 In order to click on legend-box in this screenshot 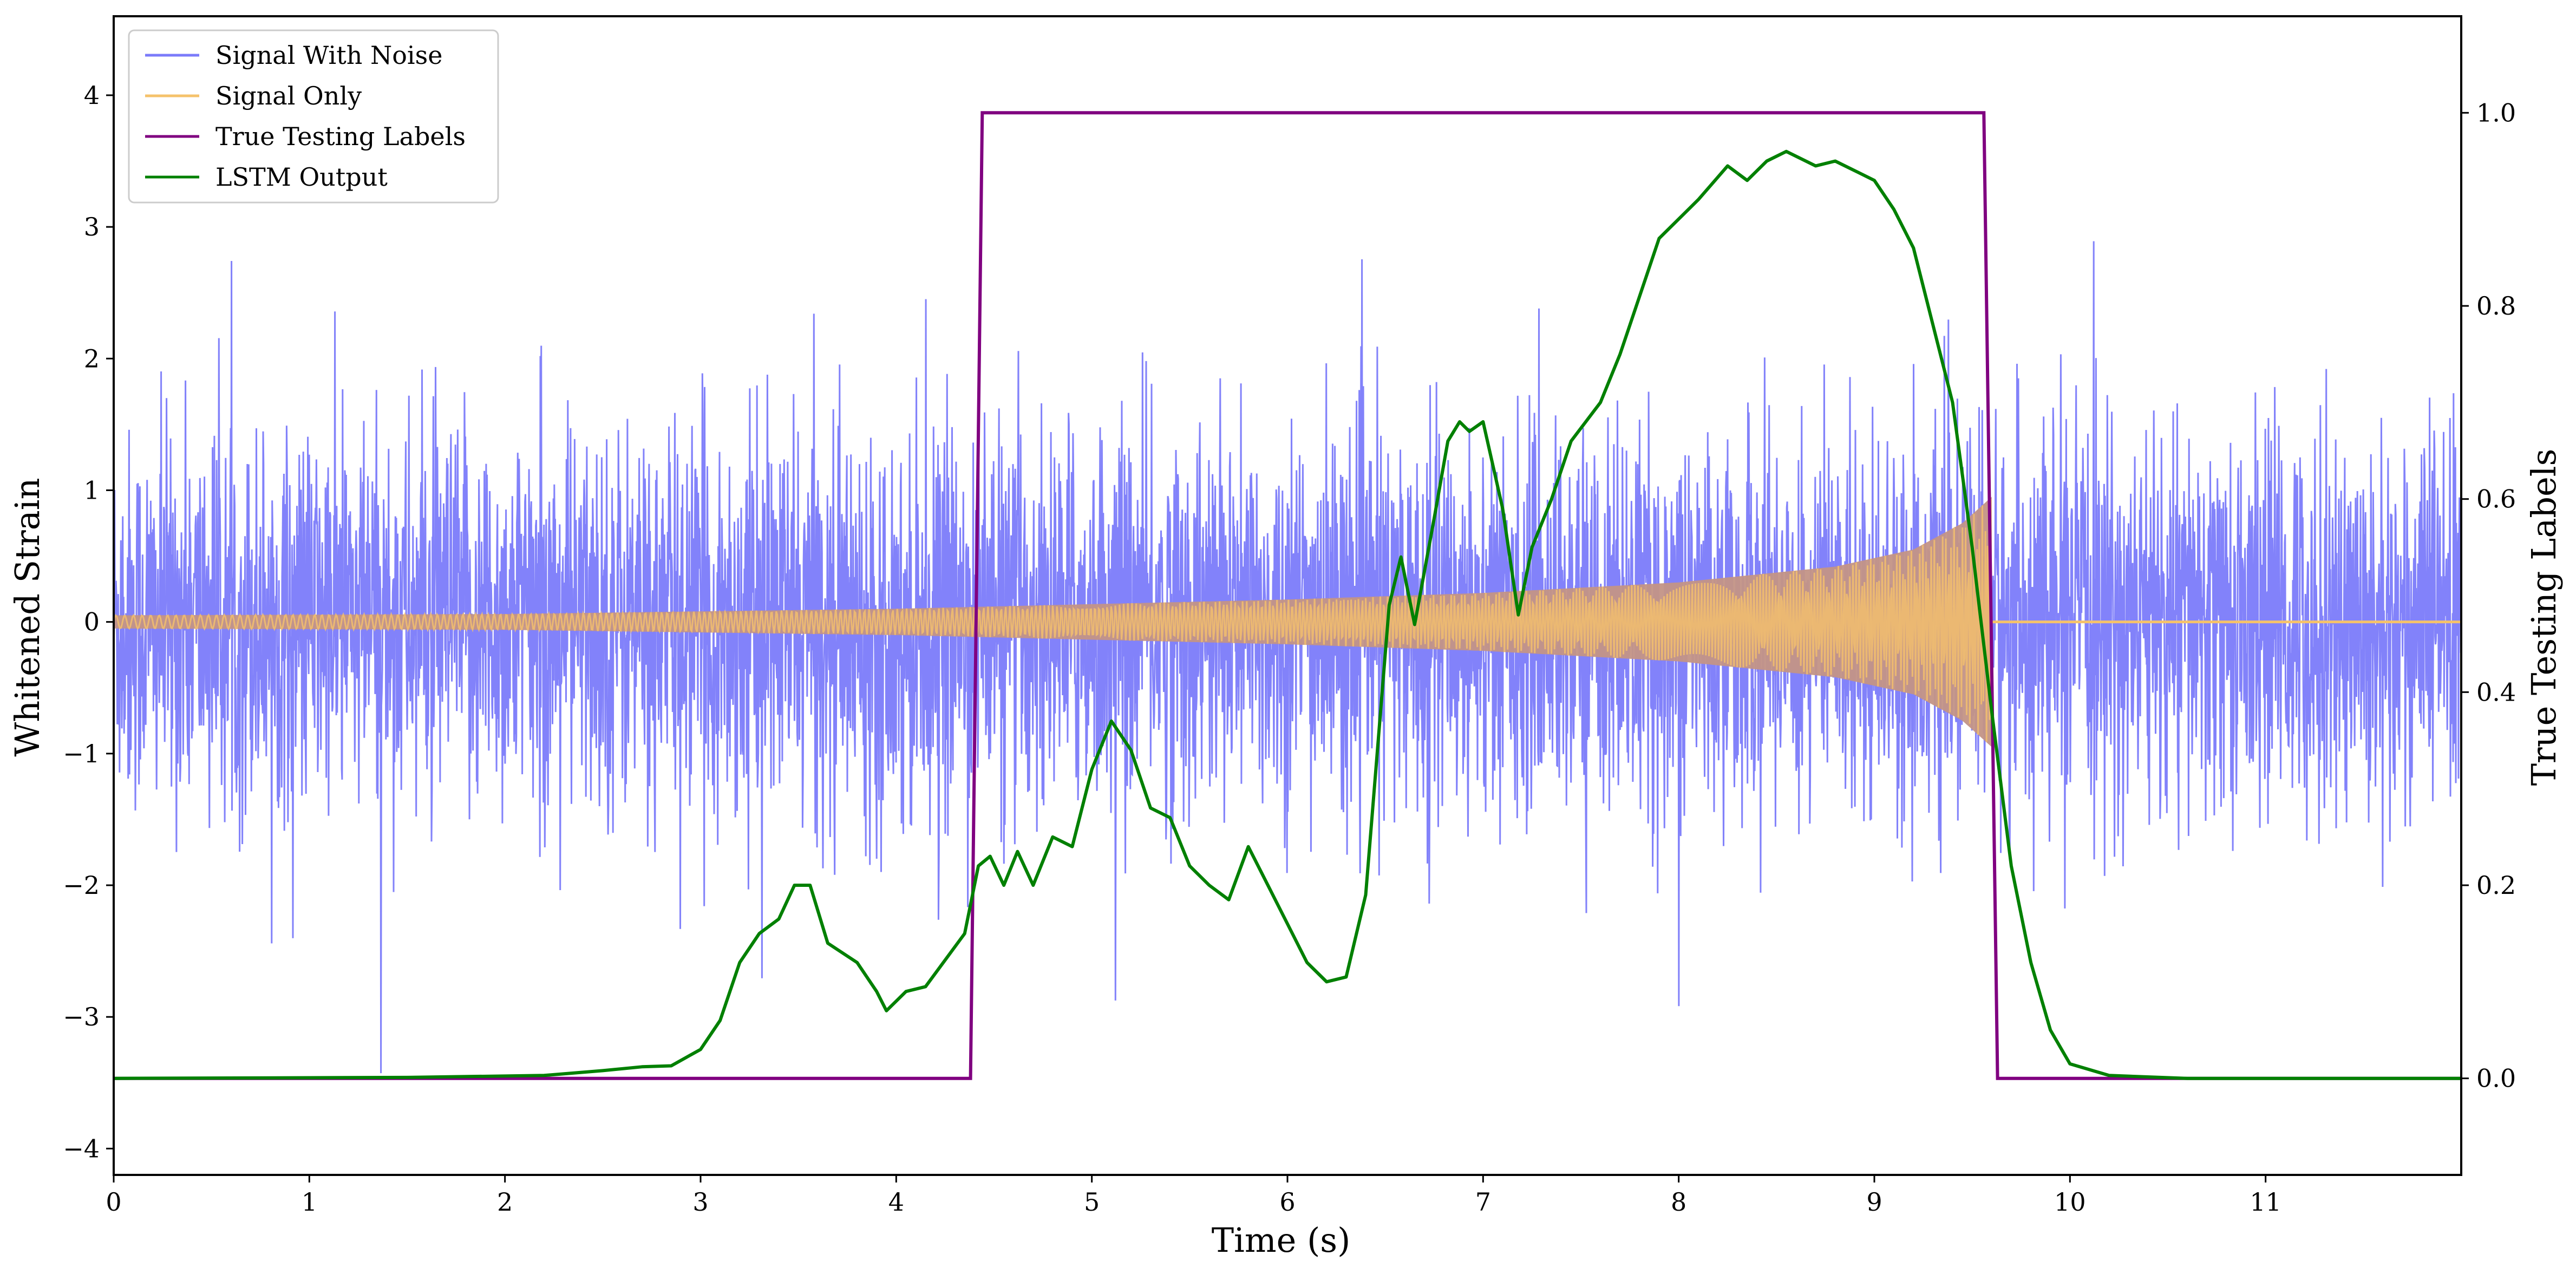, I will do `click(313, 116)`.